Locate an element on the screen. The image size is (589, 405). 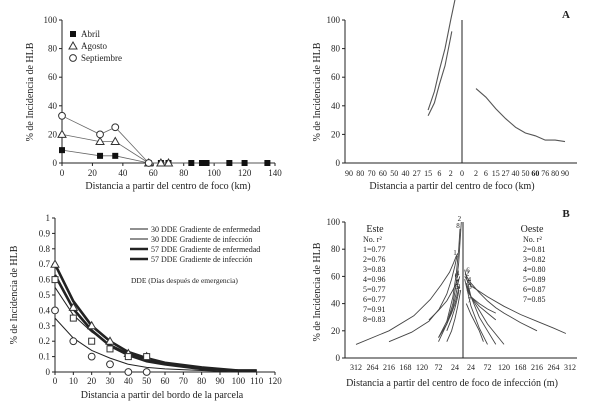
y-tick-label: 0.9 is located at coordinates (45, 233).